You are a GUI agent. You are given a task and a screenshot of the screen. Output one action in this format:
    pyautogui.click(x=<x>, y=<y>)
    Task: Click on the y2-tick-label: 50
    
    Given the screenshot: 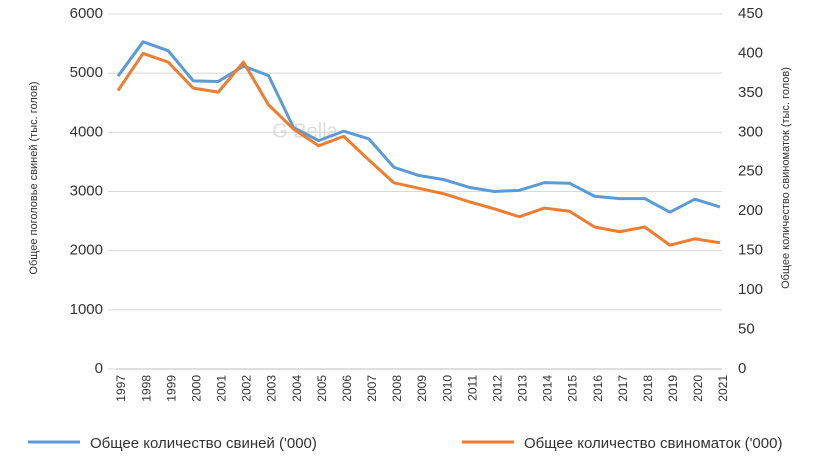 What is the action you would take?
    pyautogui.click(x=746, y=329)
    